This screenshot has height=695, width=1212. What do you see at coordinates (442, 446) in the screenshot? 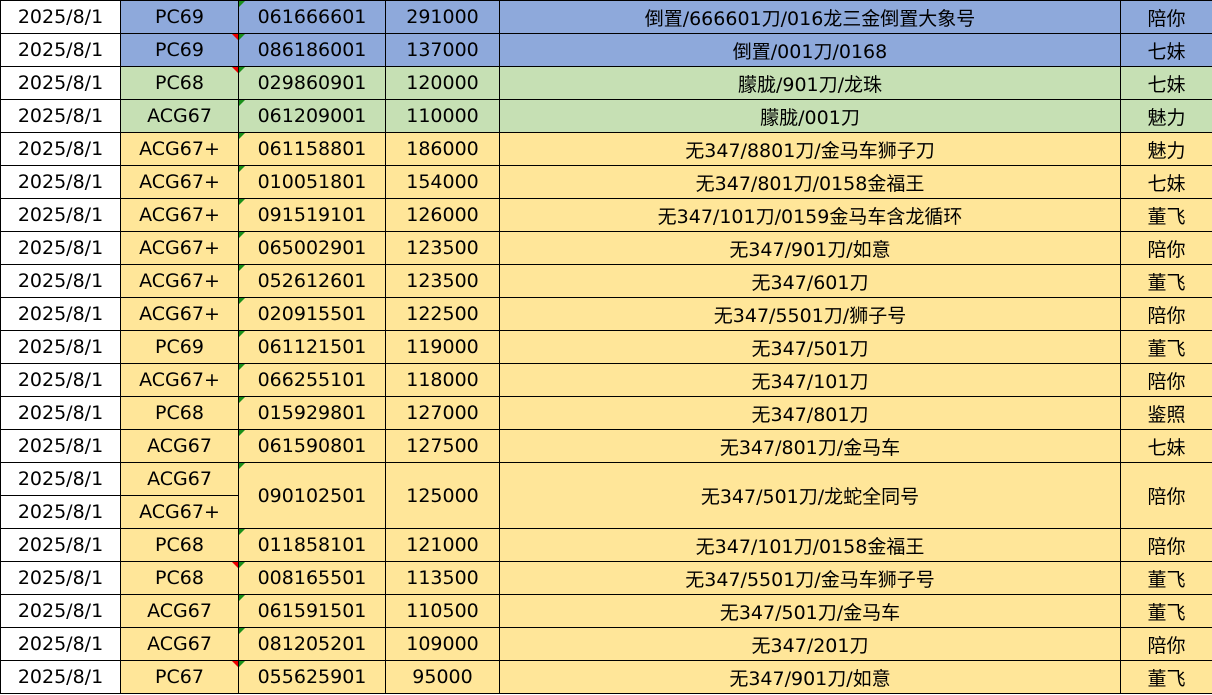
I see `value-cell: 127500` at bounding box center [442, 446].